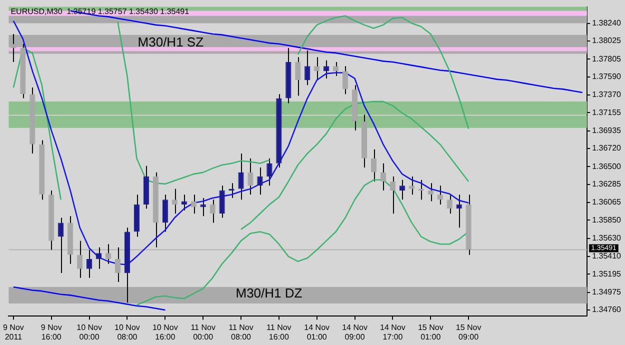  Describe the element at coordinates (607, 59) in the screenshot. I see `y-tick-label: 1.37805` at that location.